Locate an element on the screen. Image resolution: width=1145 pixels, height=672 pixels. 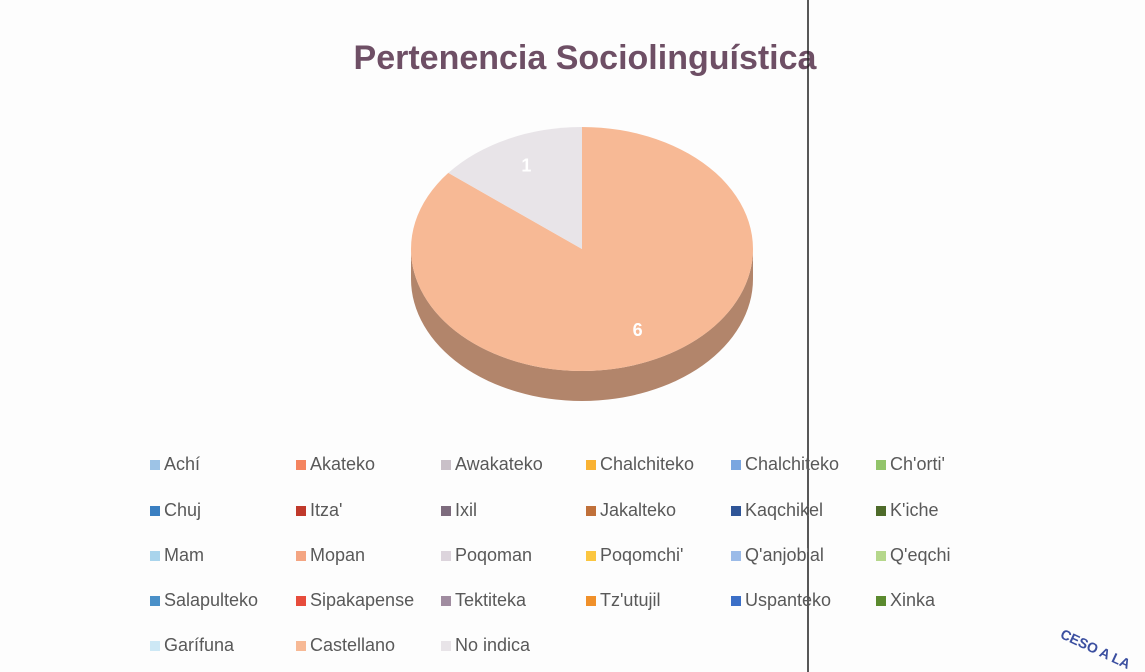
legend-label: Achí is located at coordinates (182, 464).